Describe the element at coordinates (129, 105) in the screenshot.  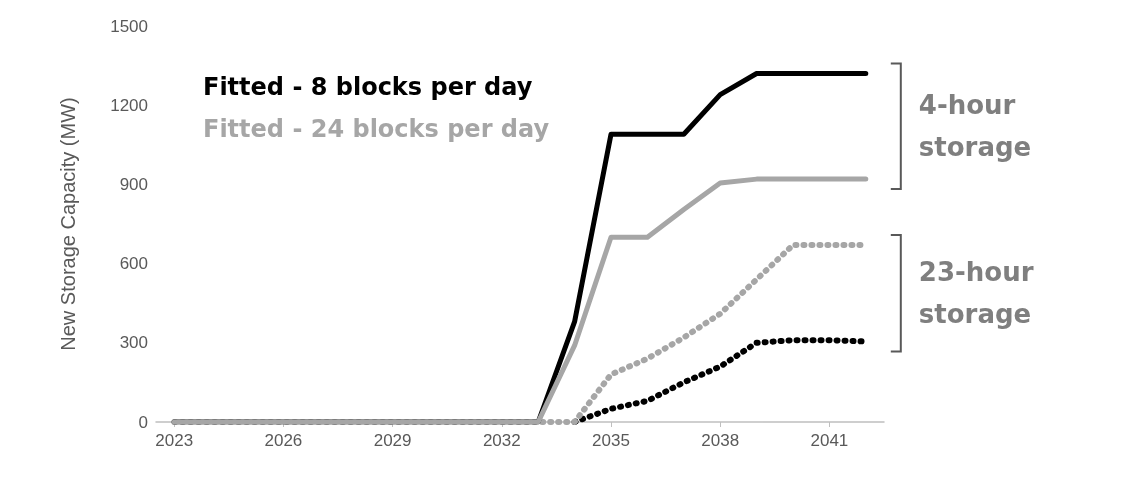
I see `y-tick-label: 1200` at that location.